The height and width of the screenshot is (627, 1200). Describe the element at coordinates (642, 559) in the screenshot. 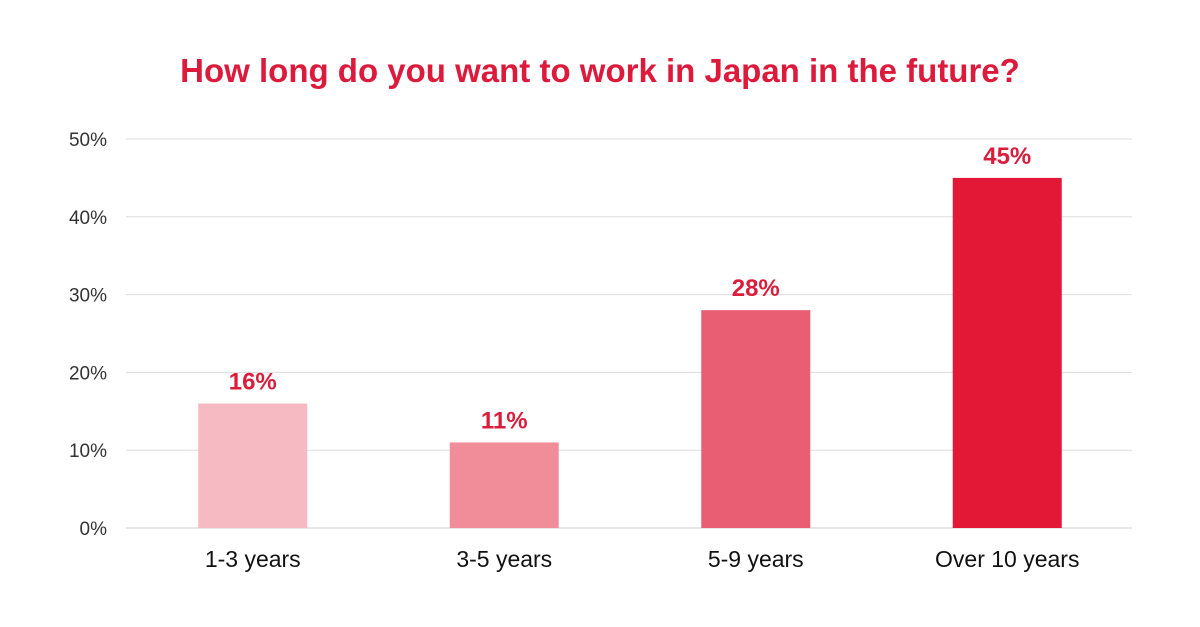

I see `category-labels: 1-3 years 3-5 years 5-9 years Over 10 years` at that location.